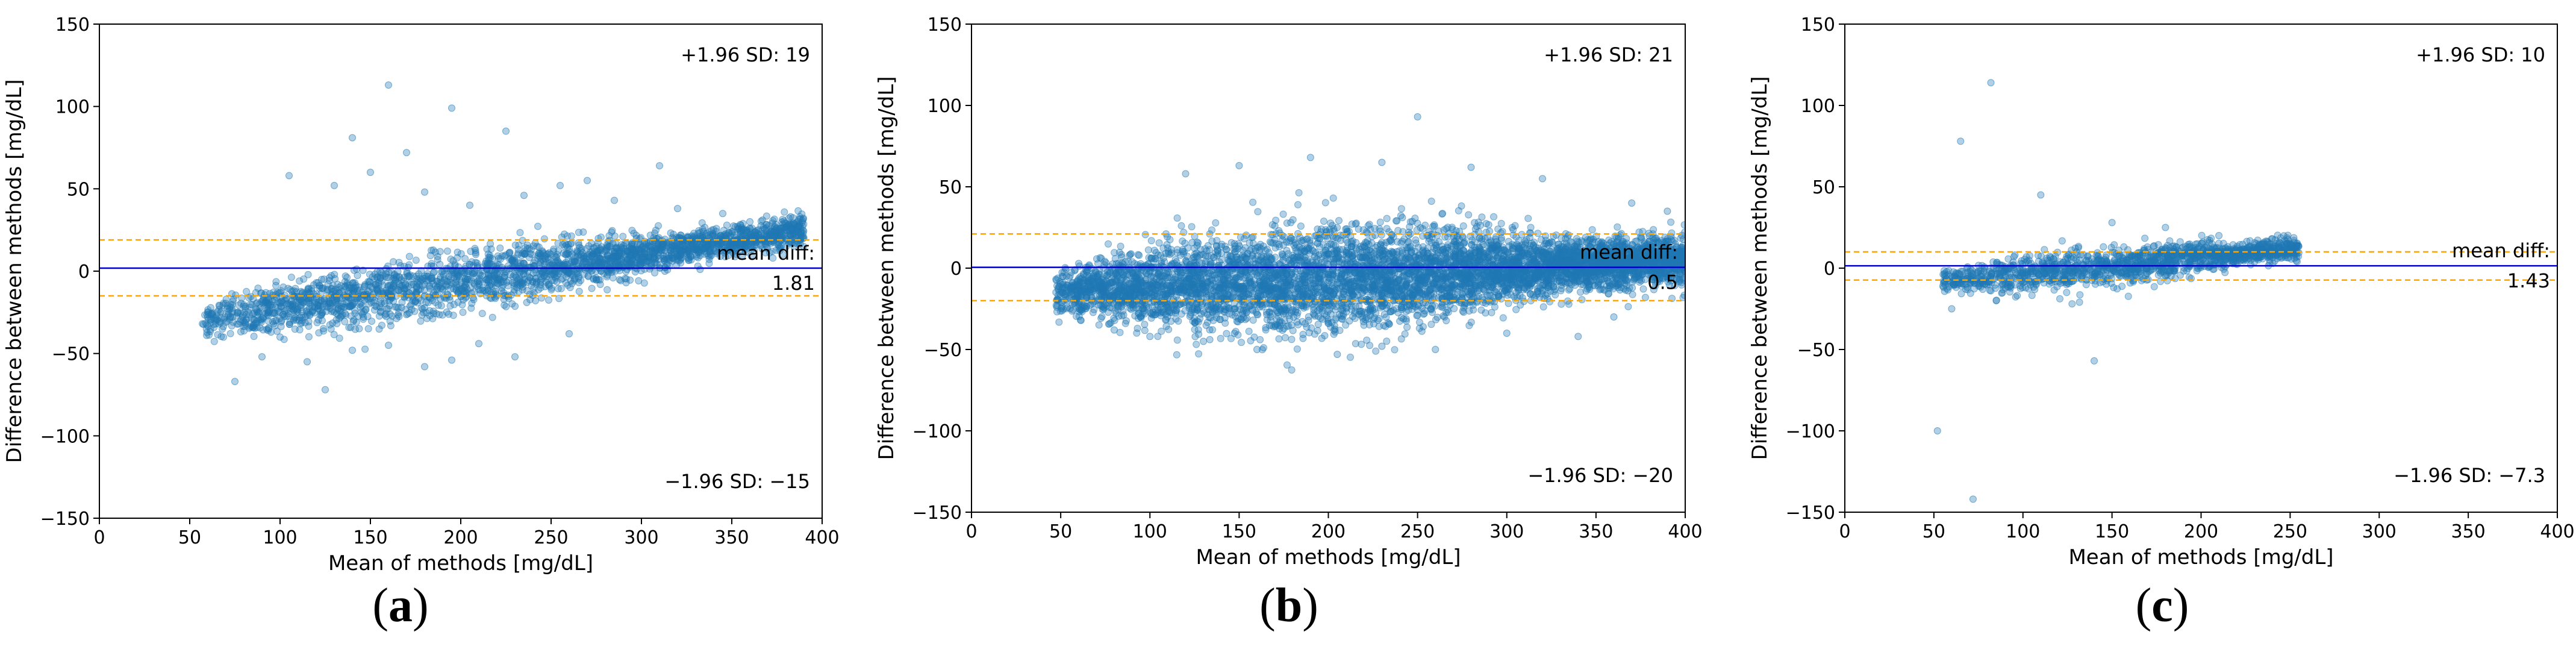 The width and height of the screenshot is (2576, 658). What do you see at coordinates (731, 537) in the screenshot?
I see `x-tick-label: 350` at bounding box center [731, 537].